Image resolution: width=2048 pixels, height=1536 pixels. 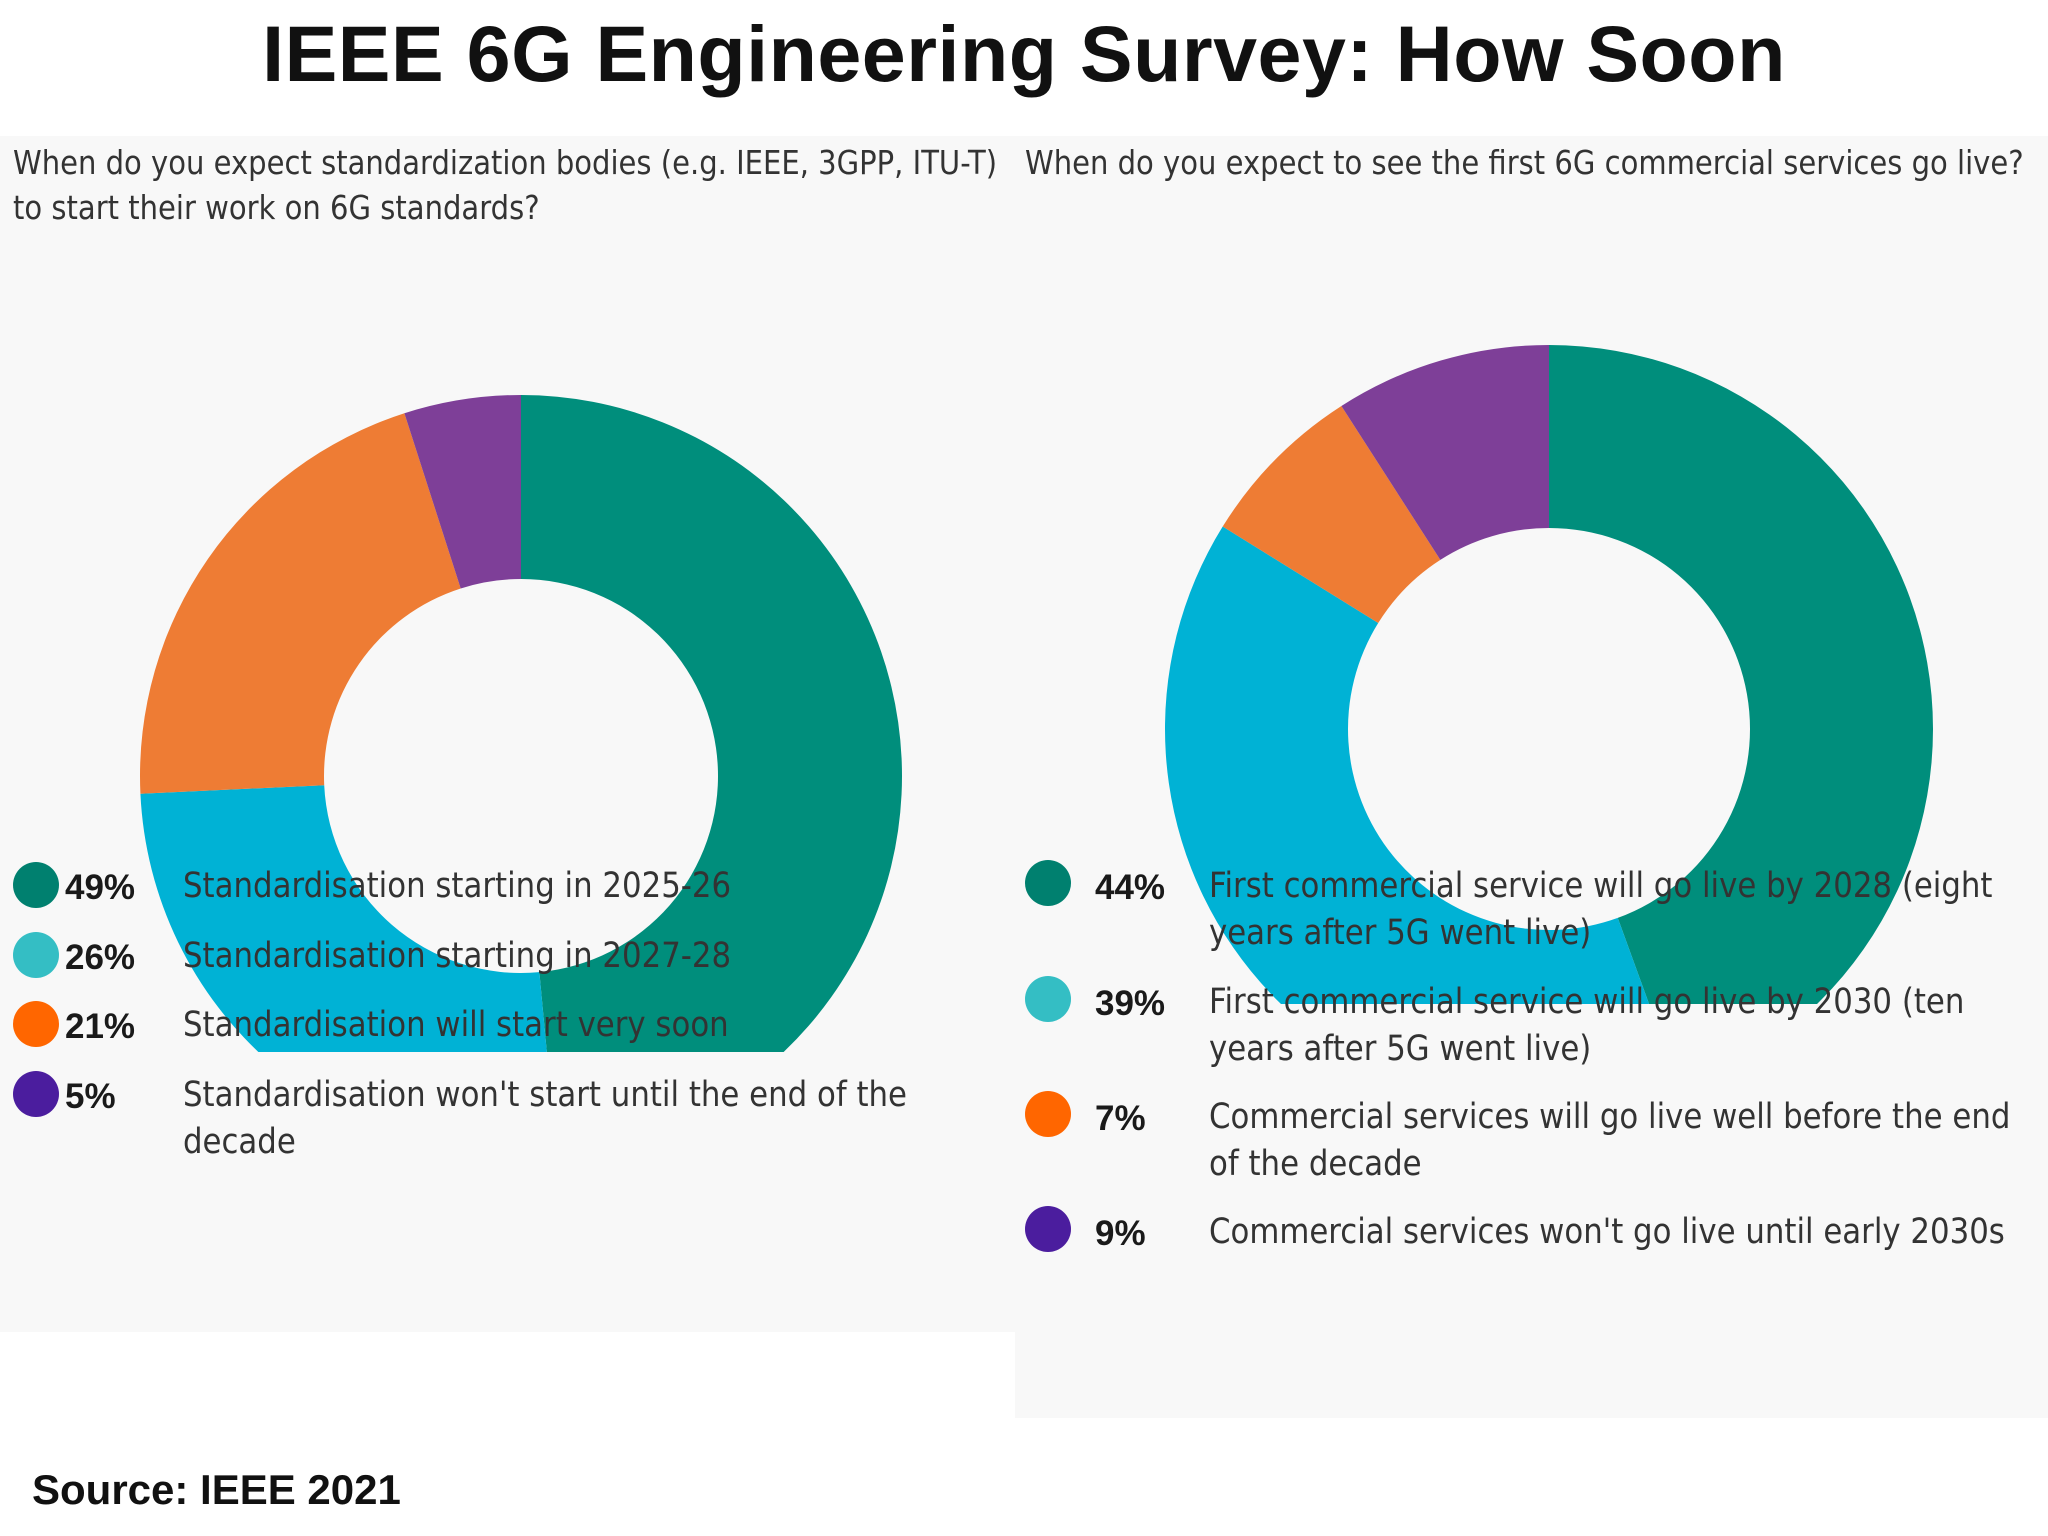 I want to click on legend-percent: 49%, so click(x=100, y=887).